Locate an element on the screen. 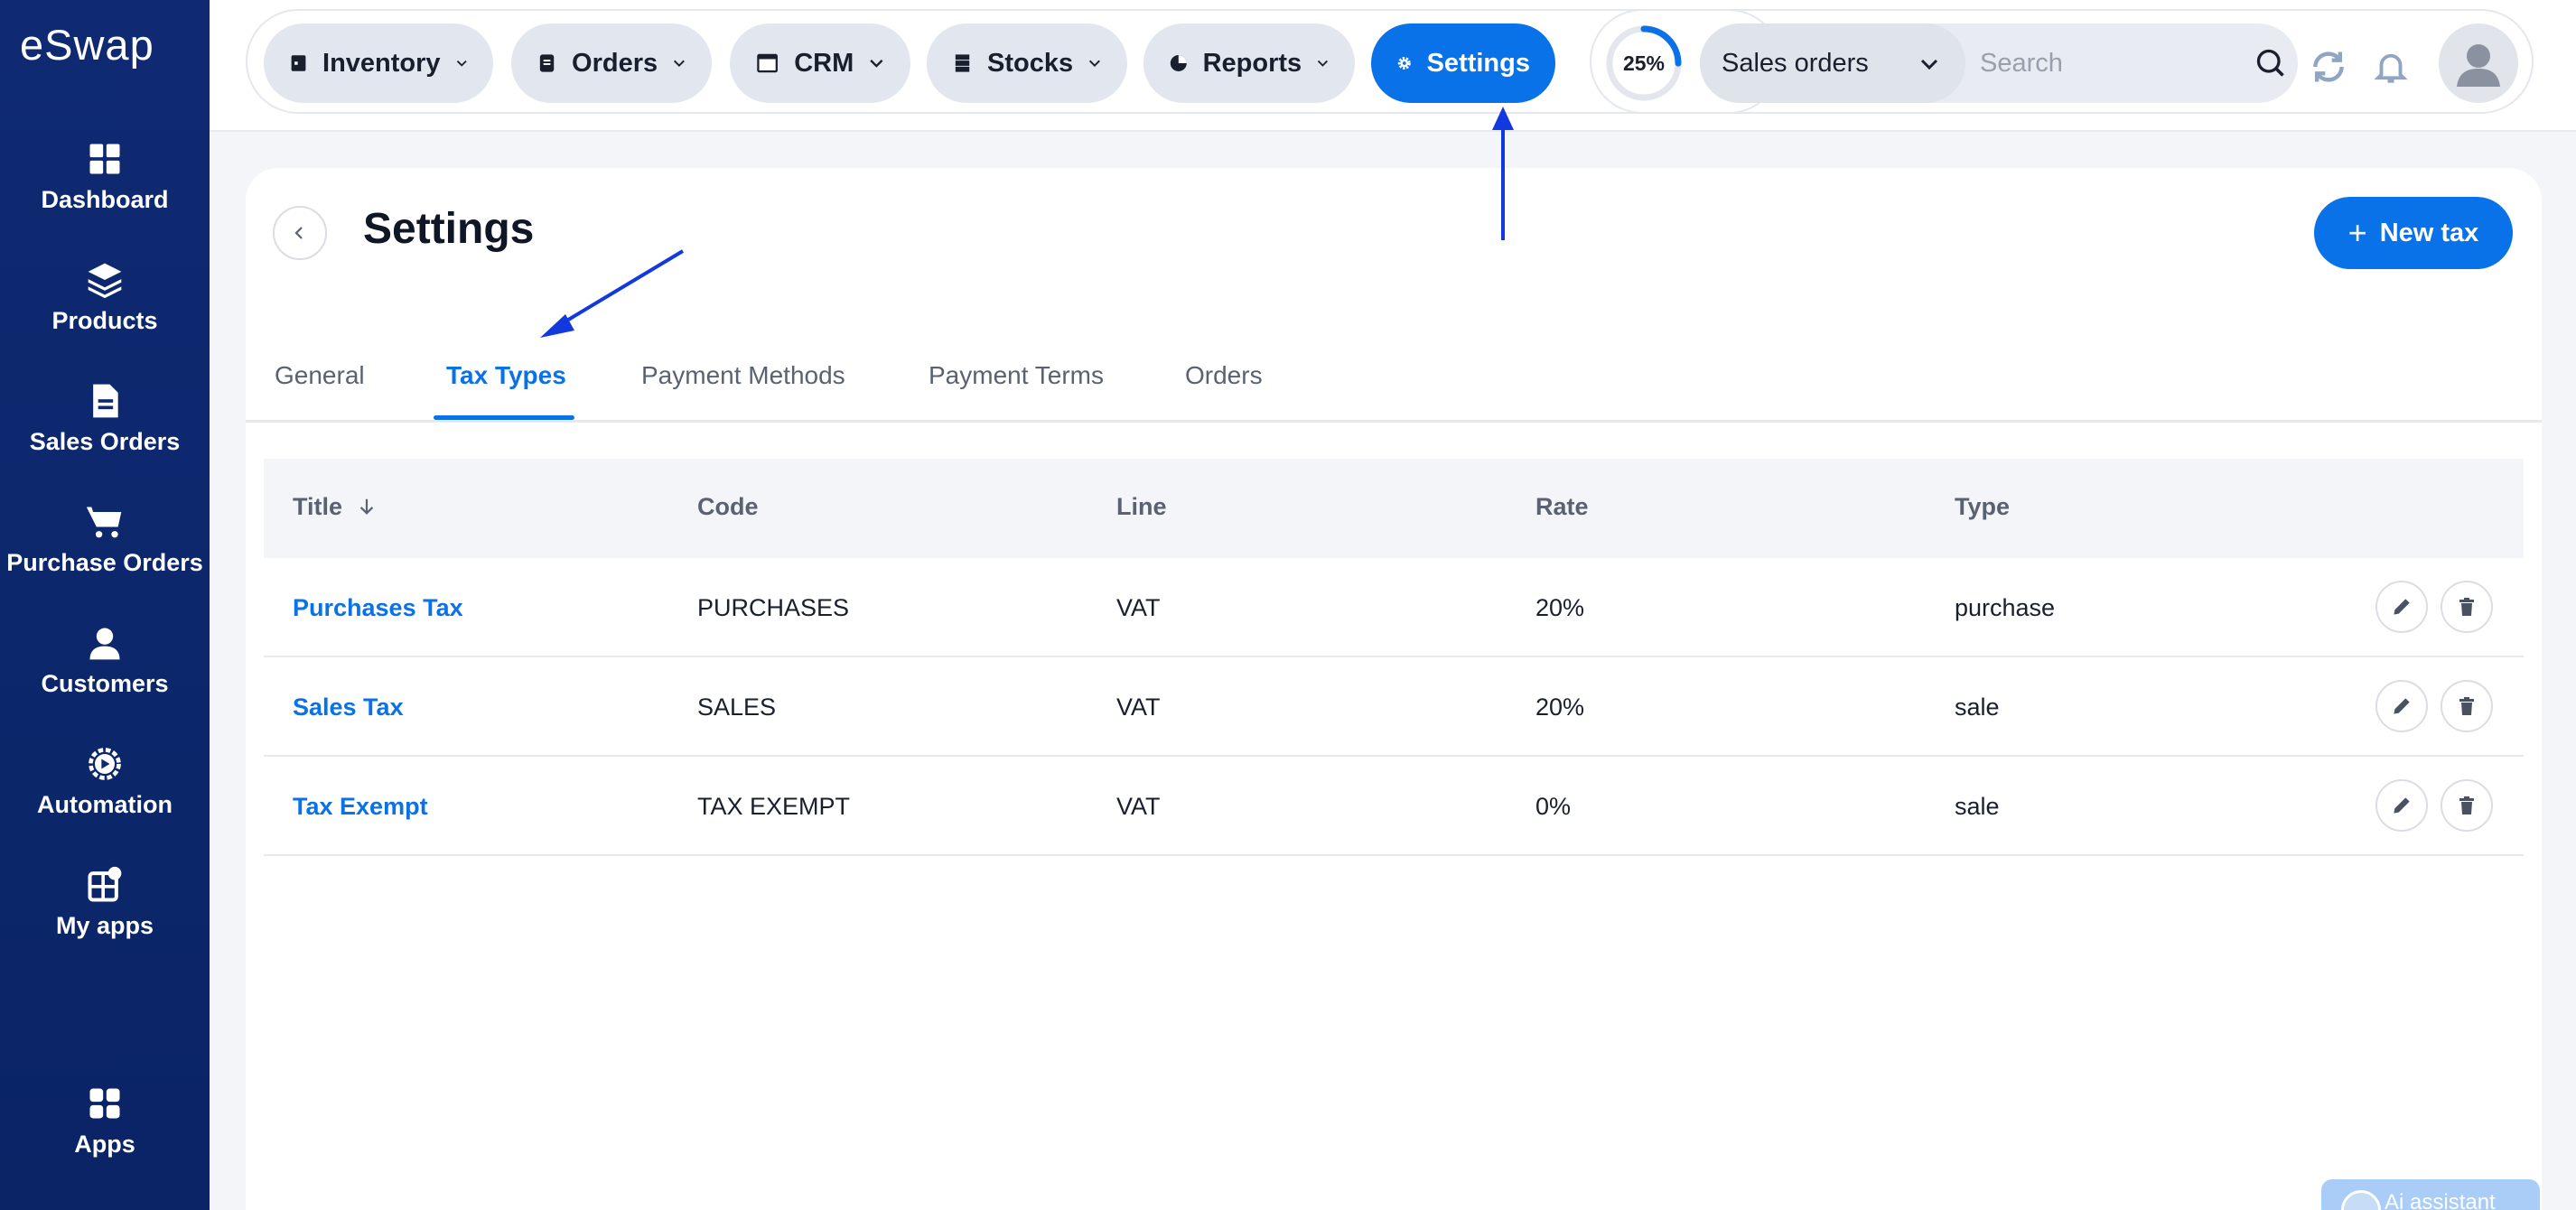 The height and width of the screenshot is (1210, 2576). orders-icon is located at coordinates (547, 63).